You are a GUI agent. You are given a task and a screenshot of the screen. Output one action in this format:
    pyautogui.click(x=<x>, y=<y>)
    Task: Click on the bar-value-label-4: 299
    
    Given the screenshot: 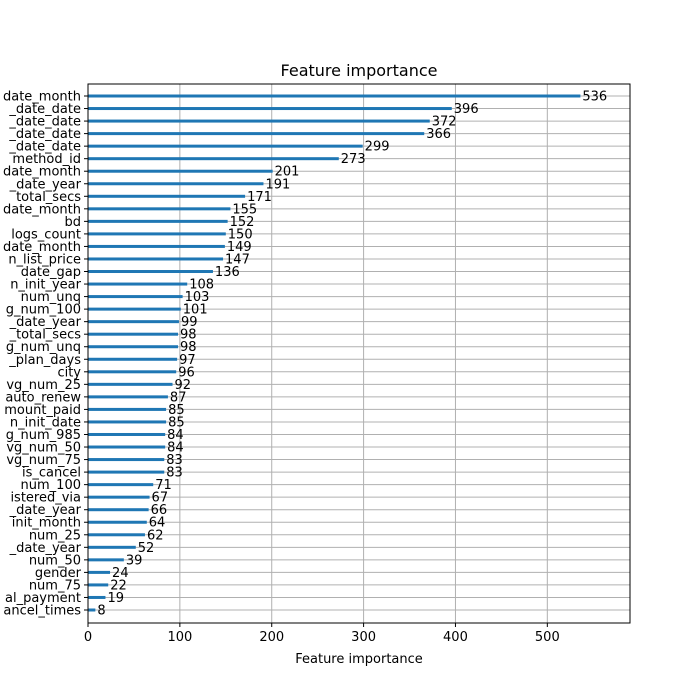 What is the action you would take?
    pyautogui.click(x=377, y=147)
    